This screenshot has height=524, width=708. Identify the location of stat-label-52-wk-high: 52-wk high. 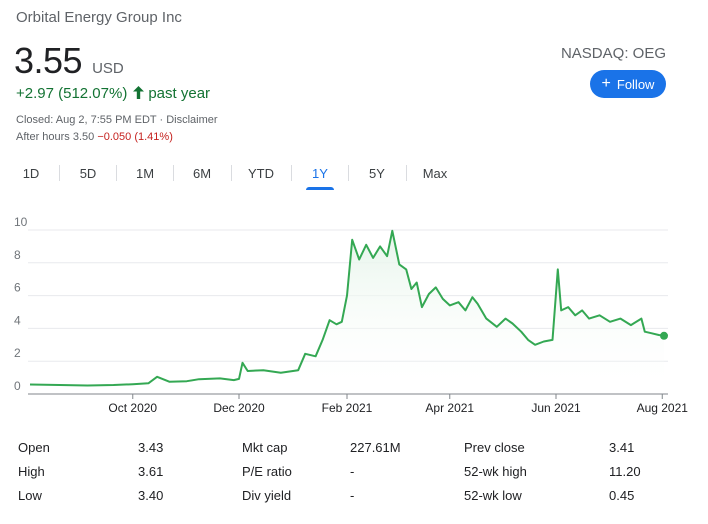
(495, 471).